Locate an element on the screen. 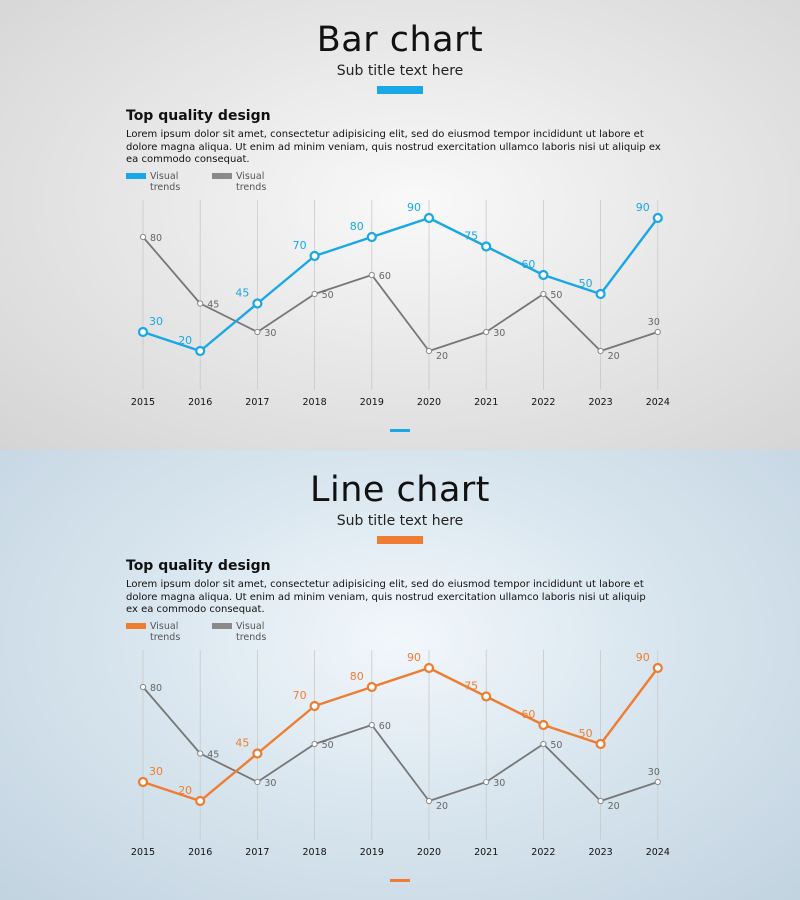  panel-subtitle: Sub title text here is located at coordinates (400, 71).